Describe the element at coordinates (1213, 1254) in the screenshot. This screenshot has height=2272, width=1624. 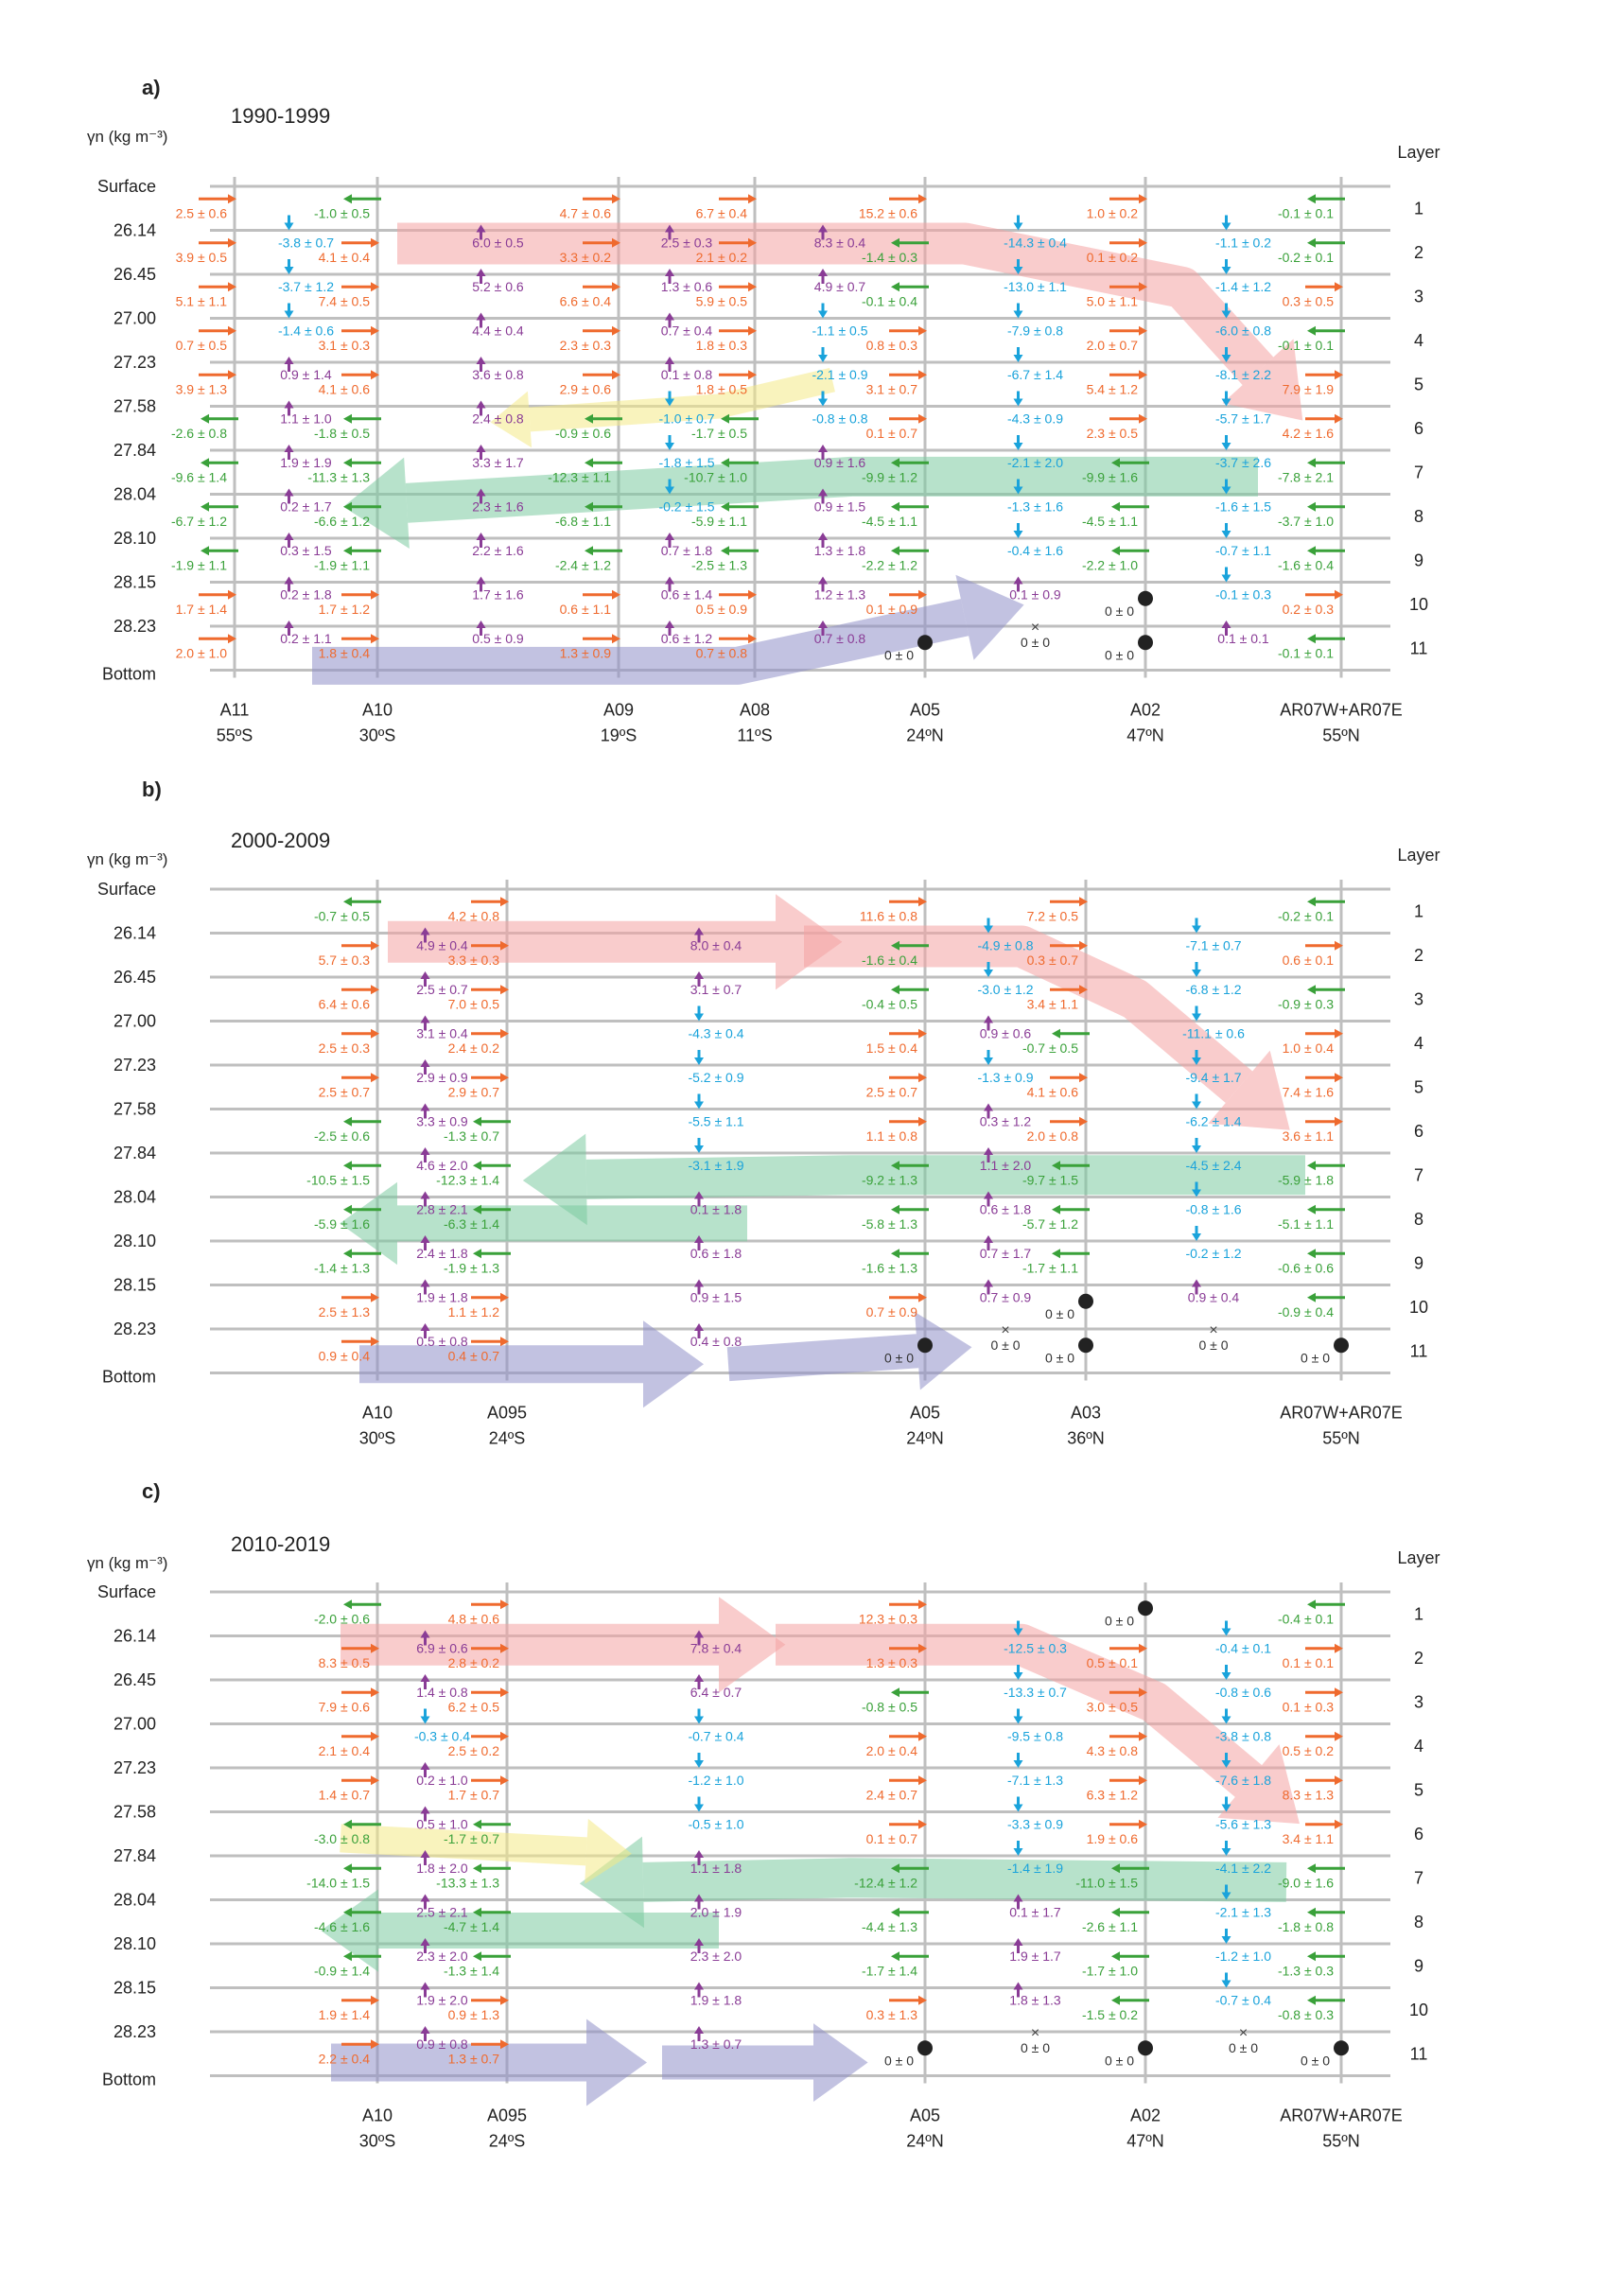
I see `vertical-transport-value: -0.2 ± 1.2` at that location.